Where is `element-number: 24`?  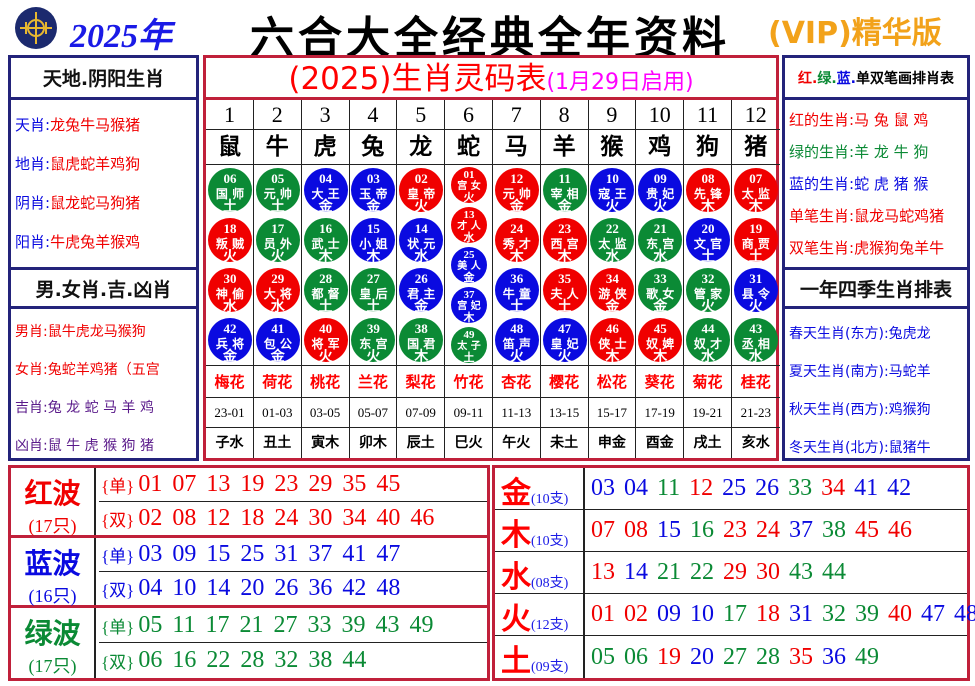 element-number: 24 is located at coordinates (768, 530).